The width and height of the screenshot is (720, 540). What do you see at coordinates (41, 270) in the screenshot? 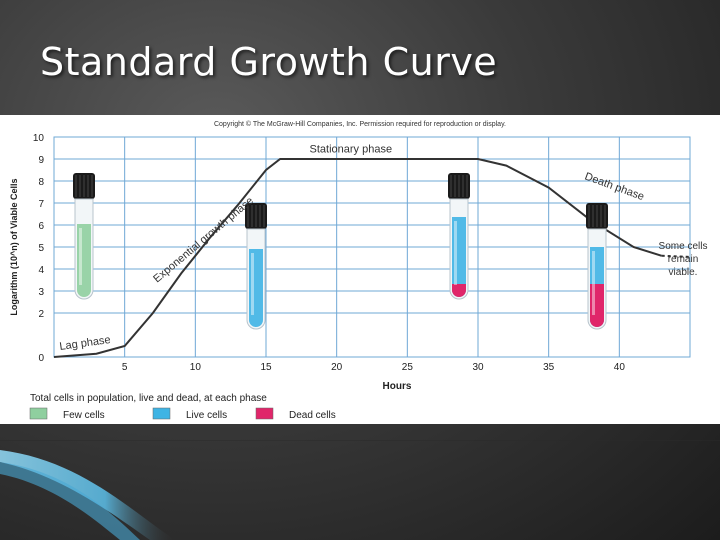
I see `y-tick-label: 4` at bounding box center [41, 270].